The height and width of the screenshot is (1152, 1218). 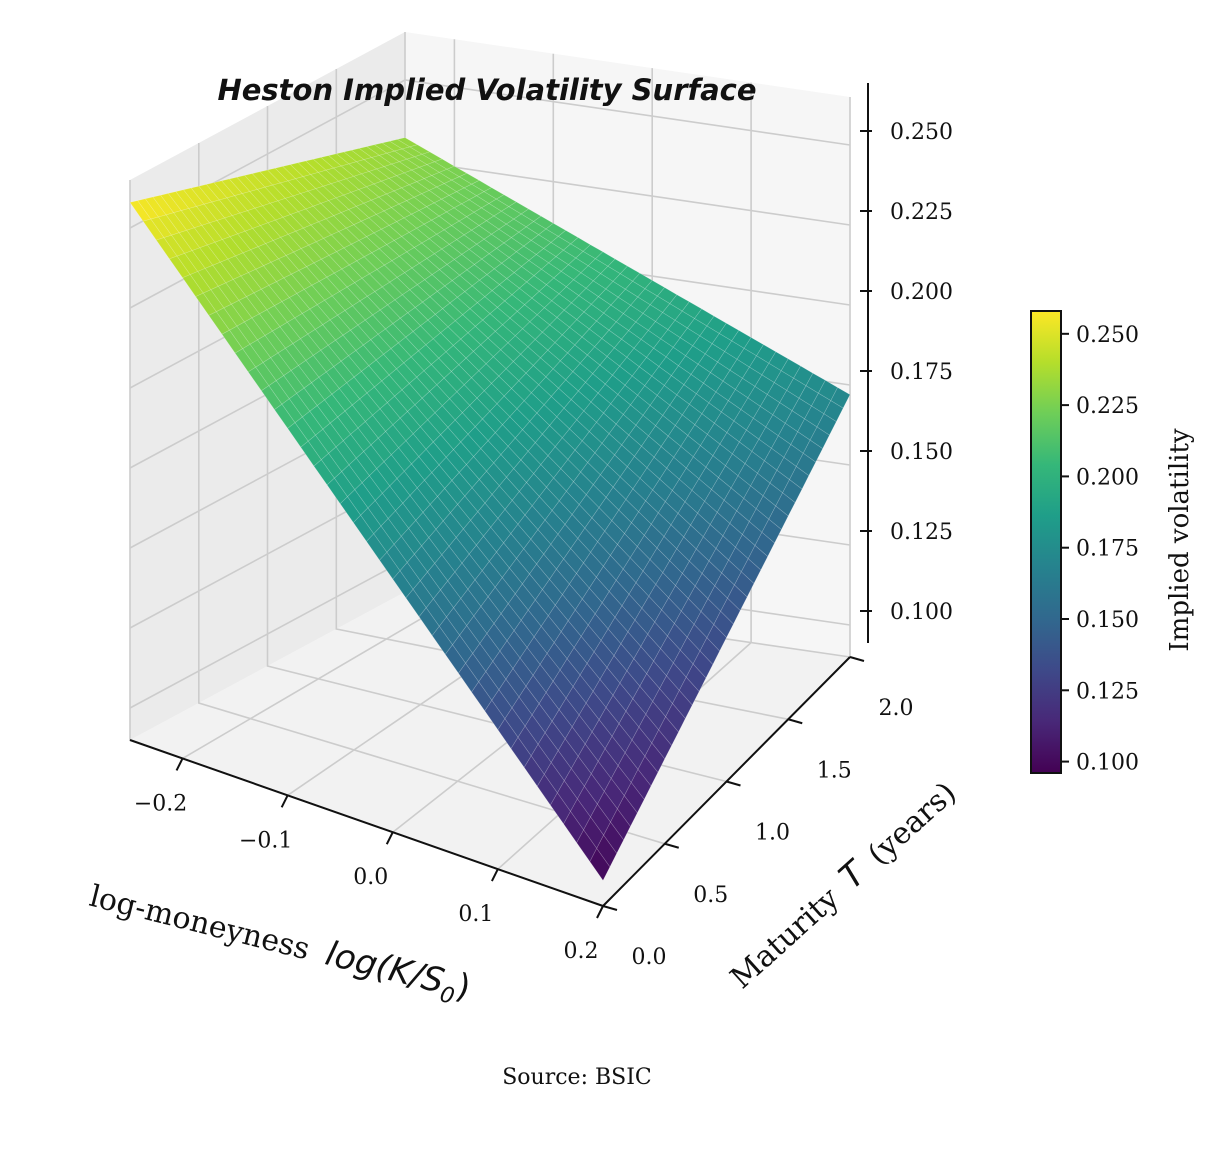 What do you see at coordinates (921, 452) in the screenshot?
I see `z-tick-label: 0.150` at bounding box center [921, 452].